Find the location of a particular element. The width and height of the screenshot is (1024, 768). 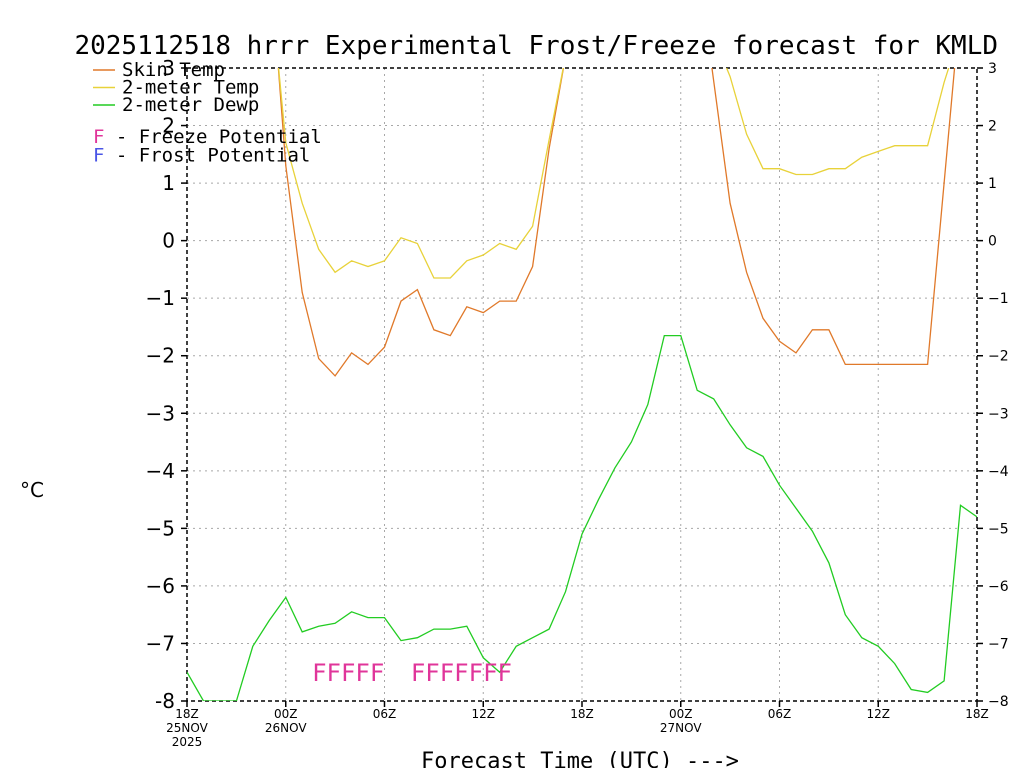

y-axis-right: −8 −7 −6 −5 −4 −3 −2 −1 0 1 2 3 is located at coordinates (993, 385).